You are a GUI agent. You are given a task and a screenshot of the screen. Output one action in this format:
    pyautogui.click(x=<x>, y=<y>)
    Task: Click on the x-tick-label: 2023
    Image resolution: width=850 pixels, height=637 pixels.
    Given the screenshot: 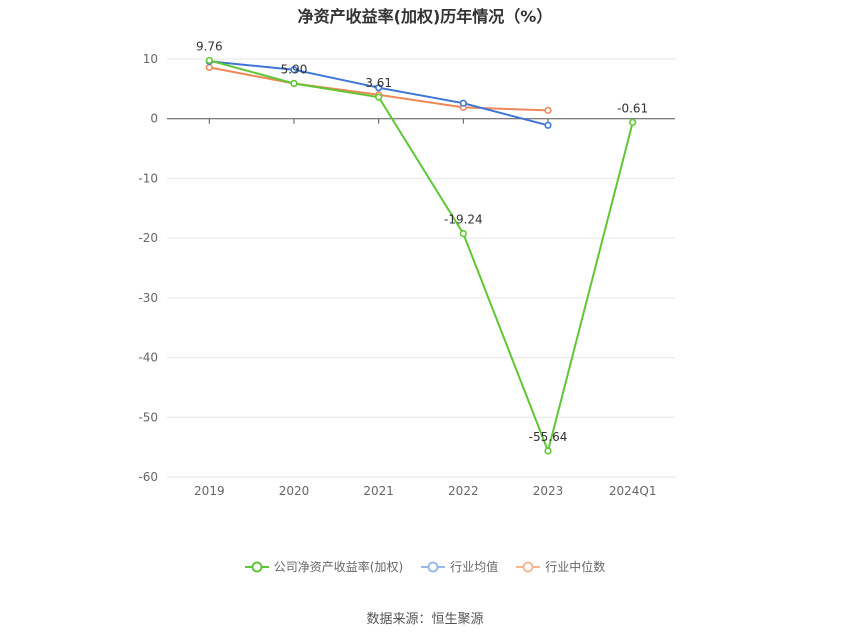 What is the action you would take?
    pyautogui.click(x=548, y=491)
    